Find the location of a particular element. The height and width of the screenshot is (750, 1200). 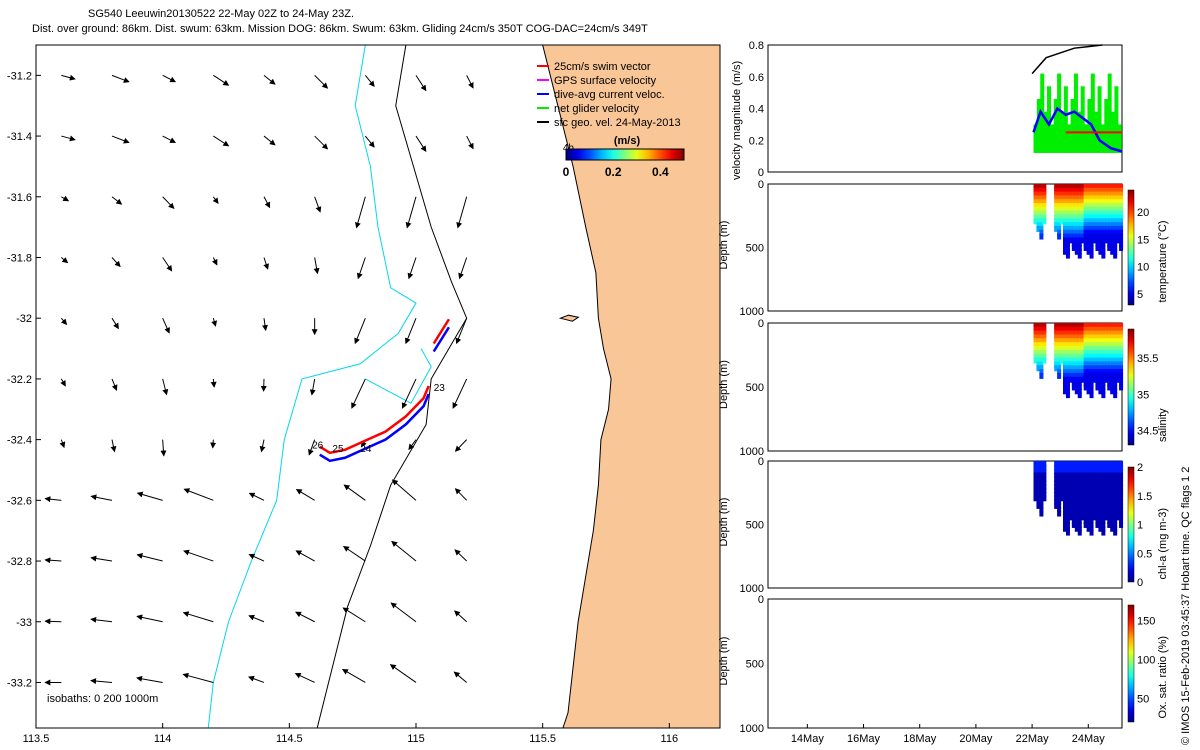

swim-vector-track-north is located at coordinates (441, 331).